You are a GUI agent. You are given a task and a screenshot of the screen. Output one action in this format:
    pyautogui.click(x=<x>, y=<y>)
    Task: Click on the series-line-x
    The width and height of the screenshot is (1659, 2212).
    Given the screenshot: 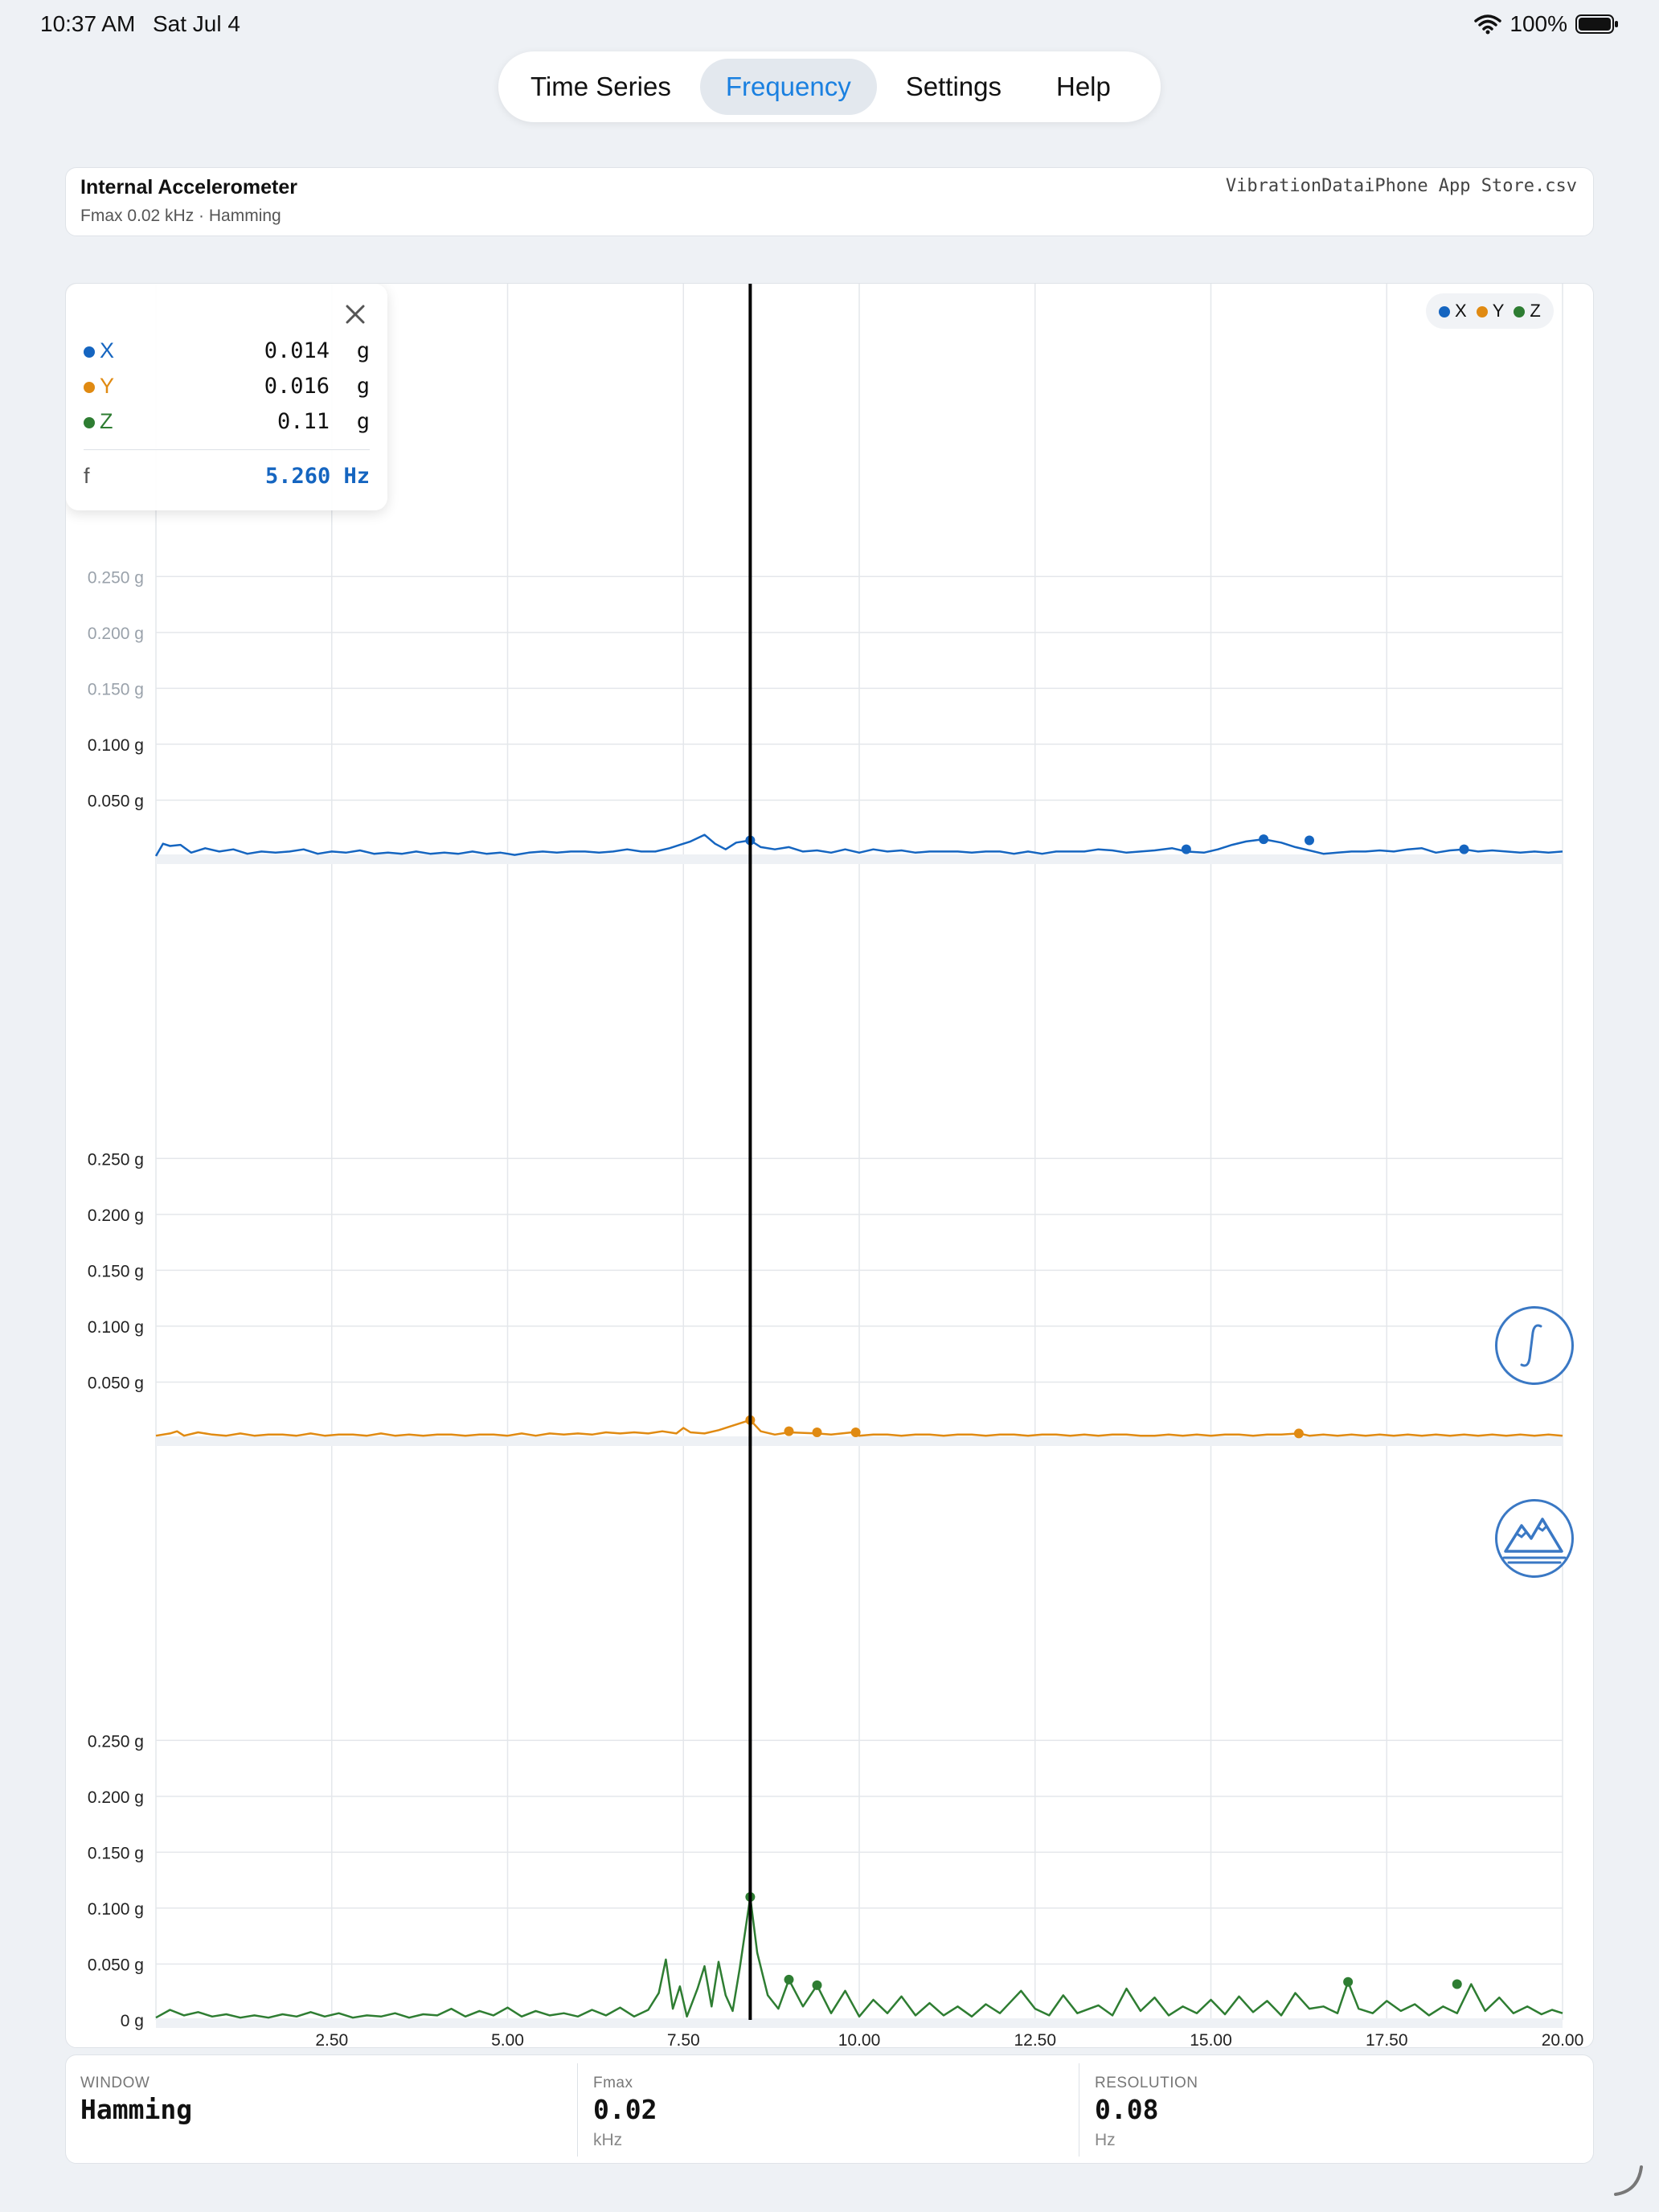 What is the action you would take?
    pyautogui.click(x=858, y=845)
    